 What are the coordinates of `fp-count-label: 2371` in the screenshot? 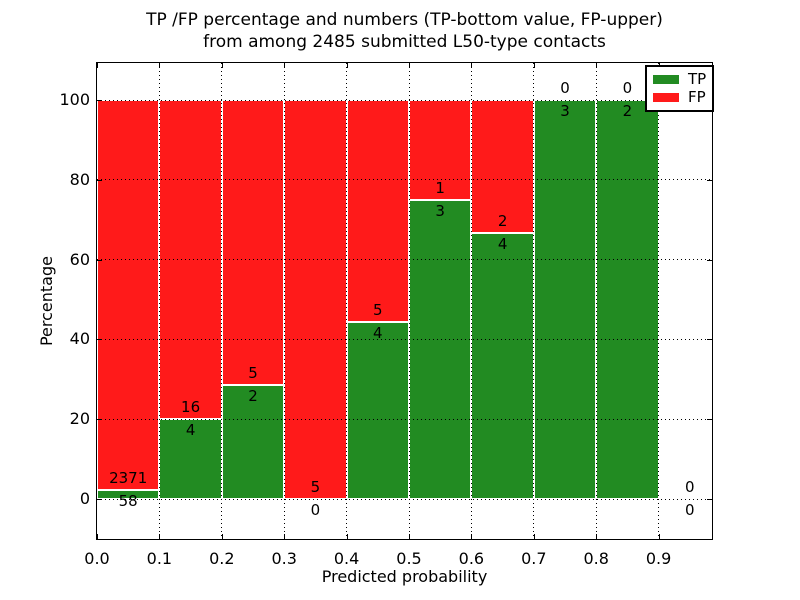 It's located at (128, 477).